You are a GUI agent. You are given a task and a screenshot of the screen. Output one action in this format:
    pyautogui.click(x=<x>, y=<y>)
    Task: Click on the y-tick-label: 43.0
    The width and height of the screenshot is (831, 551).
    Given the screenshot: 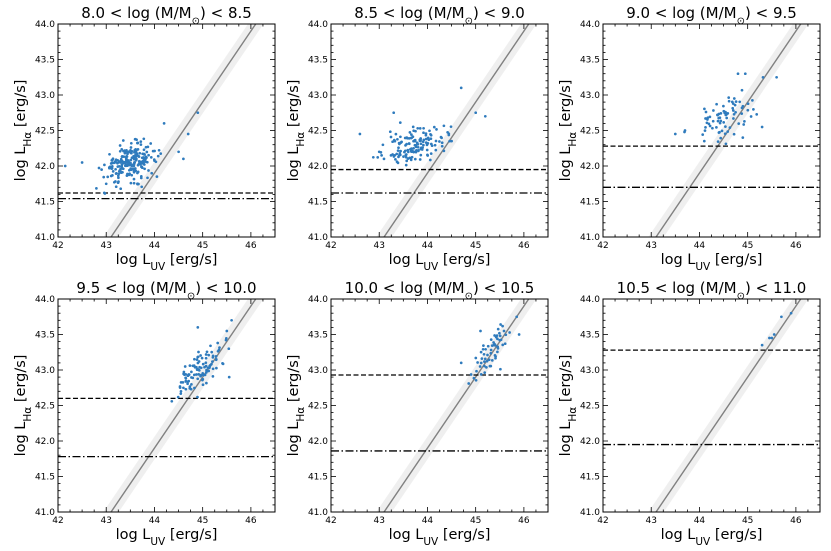 What is the action you would take?
    pyautogui.click(x=45, y=96)
    